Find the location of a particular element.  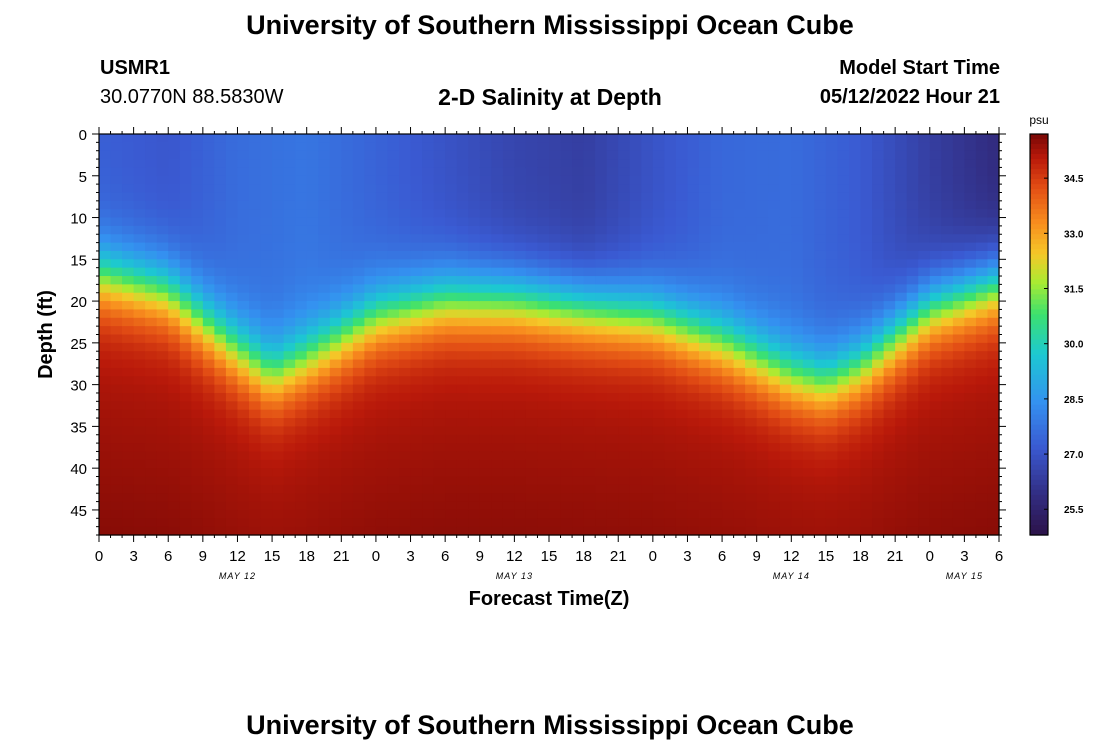

y-tick-label: 35 is located at coordinates (78, 427).